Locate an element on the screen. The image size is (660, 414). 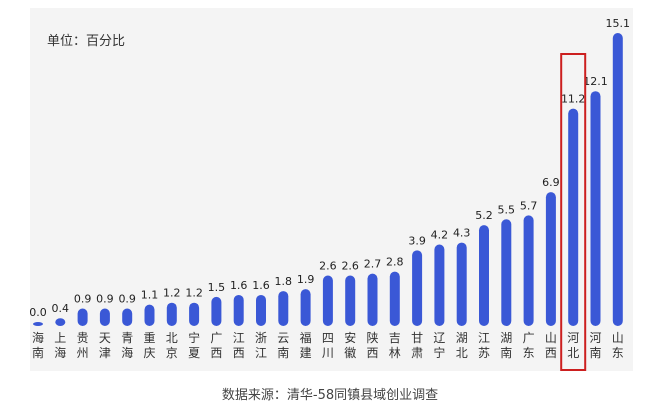
source-note: 数据来源：清华-58同镇县域创业调查 is located at coordinates (330, 395).